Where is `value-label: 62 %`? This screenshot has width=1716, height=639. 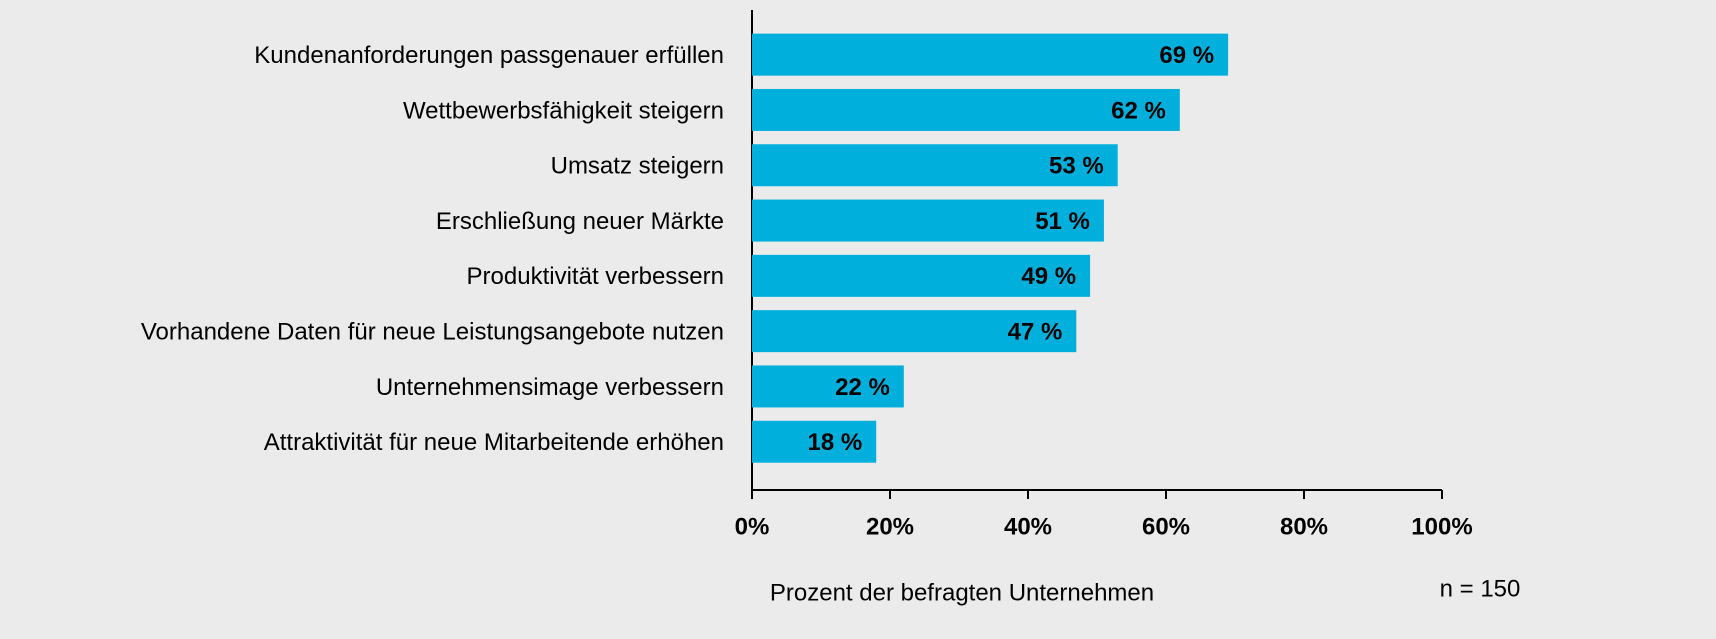
value-label: 62 % is located at coordinates (1138, 110).